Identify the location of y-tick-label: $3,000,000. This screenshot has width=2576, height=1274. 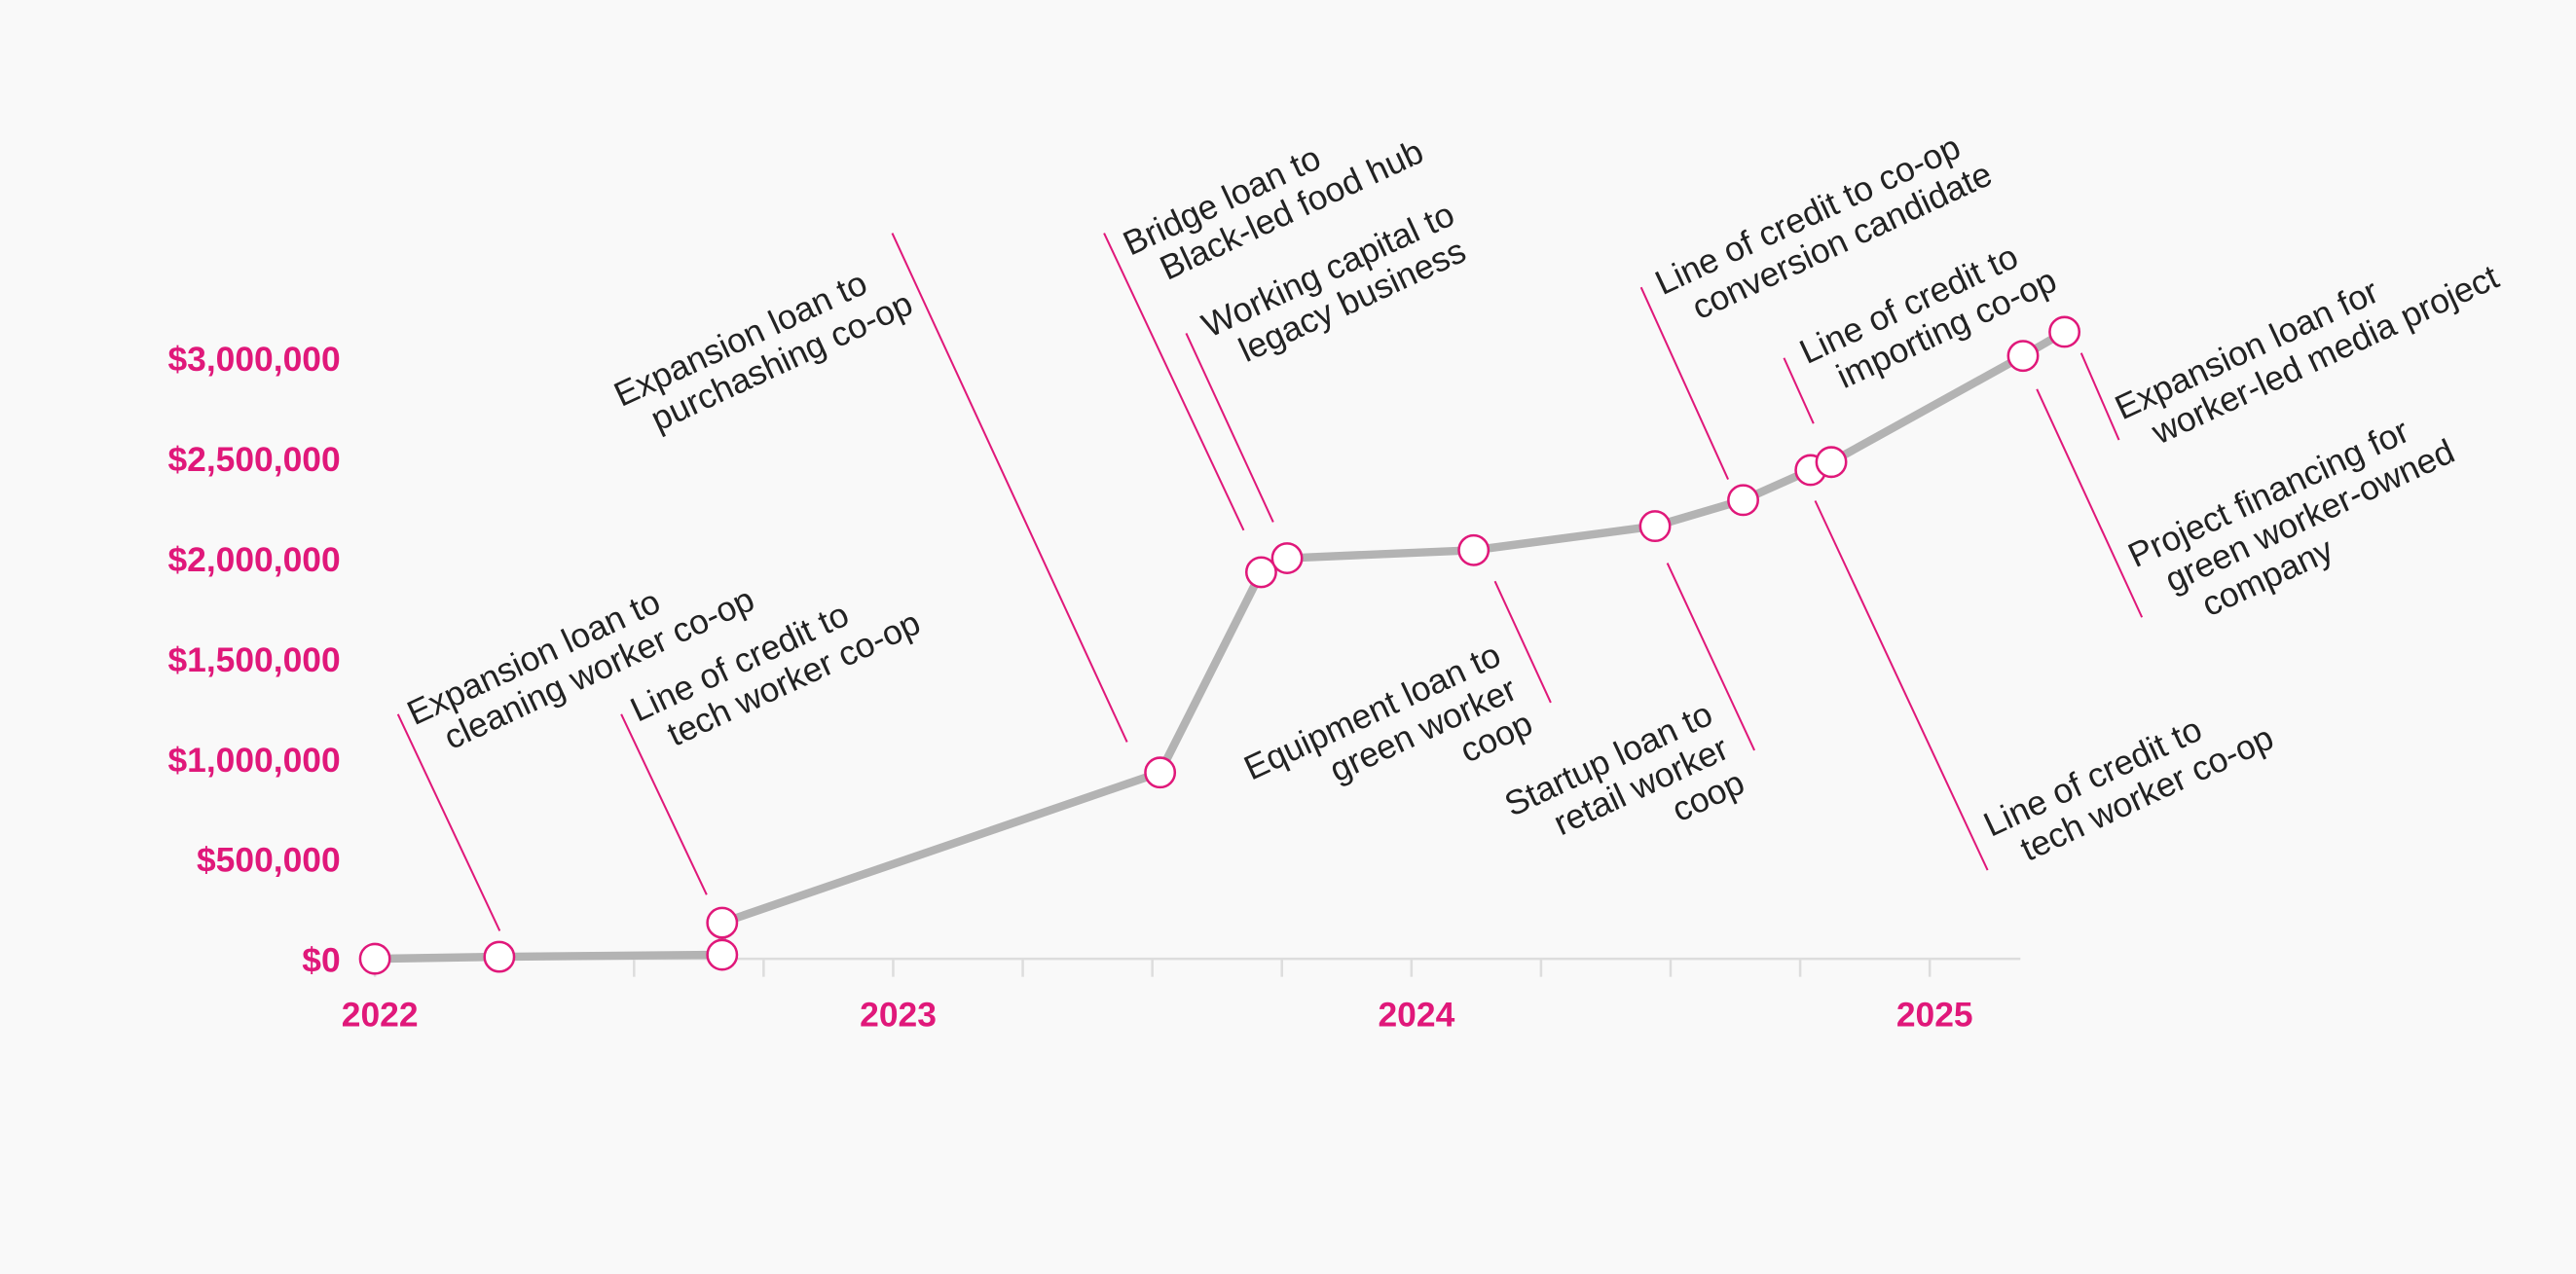
(253, 359).